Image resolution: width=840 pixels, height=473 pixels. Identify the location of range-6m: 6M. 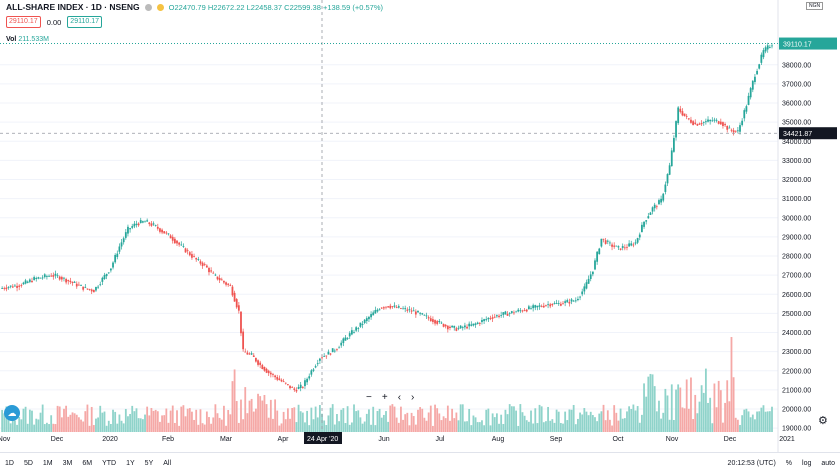
(87, 463).